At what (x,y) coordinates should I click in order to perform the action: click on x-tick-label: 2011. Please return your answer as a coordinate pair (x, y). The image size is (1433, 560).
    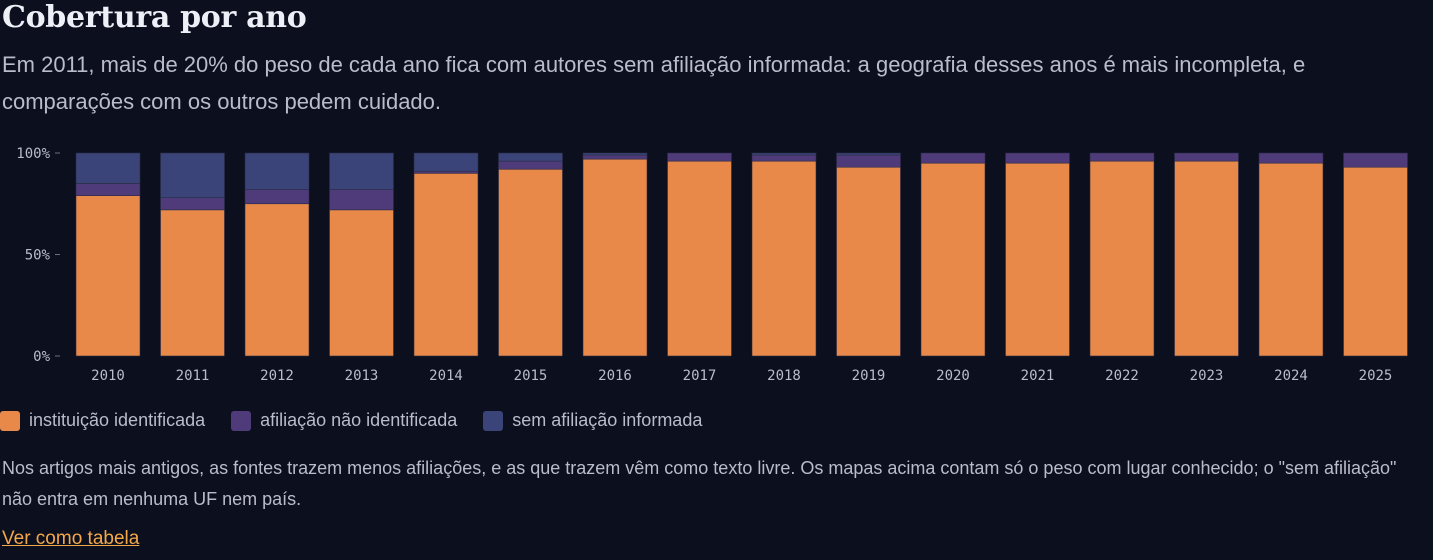
    Looking at the image, I should click on (193, 376).